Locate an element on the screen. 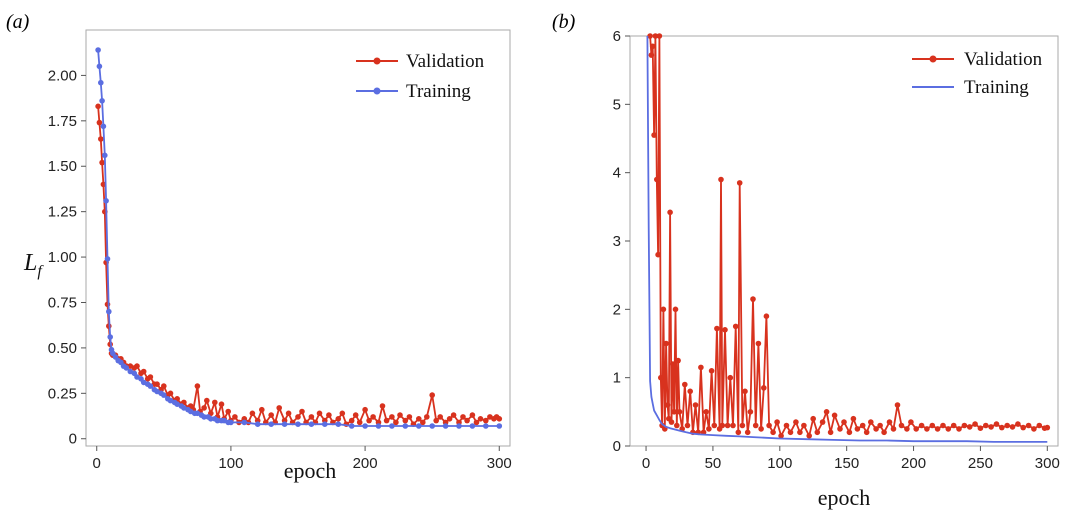 The image size is (1071, 513). legend-marker-training-a is located at coordinates (377, 91).